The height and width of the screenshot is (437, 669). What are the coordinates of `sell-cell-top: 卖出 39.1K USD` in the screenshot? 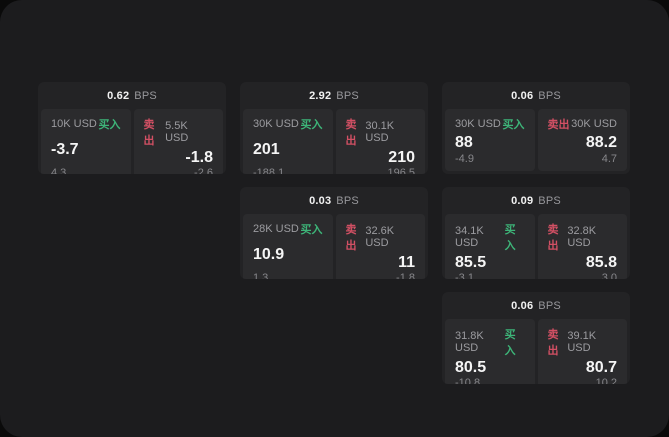 It's located at (583, 342).